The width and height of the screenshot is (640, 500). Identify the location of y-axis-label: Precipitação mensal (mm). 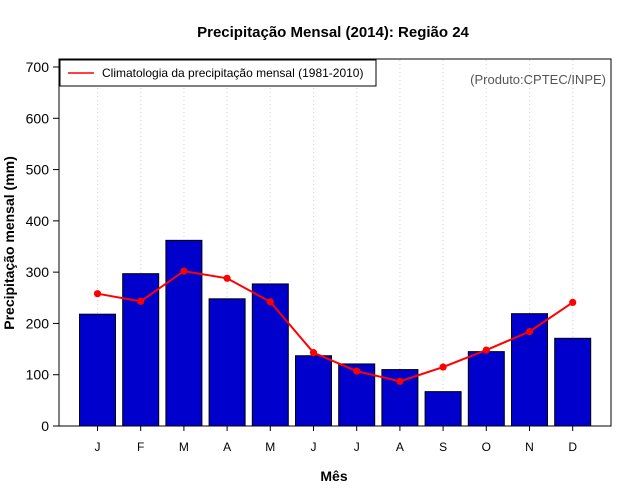
(9, 243).